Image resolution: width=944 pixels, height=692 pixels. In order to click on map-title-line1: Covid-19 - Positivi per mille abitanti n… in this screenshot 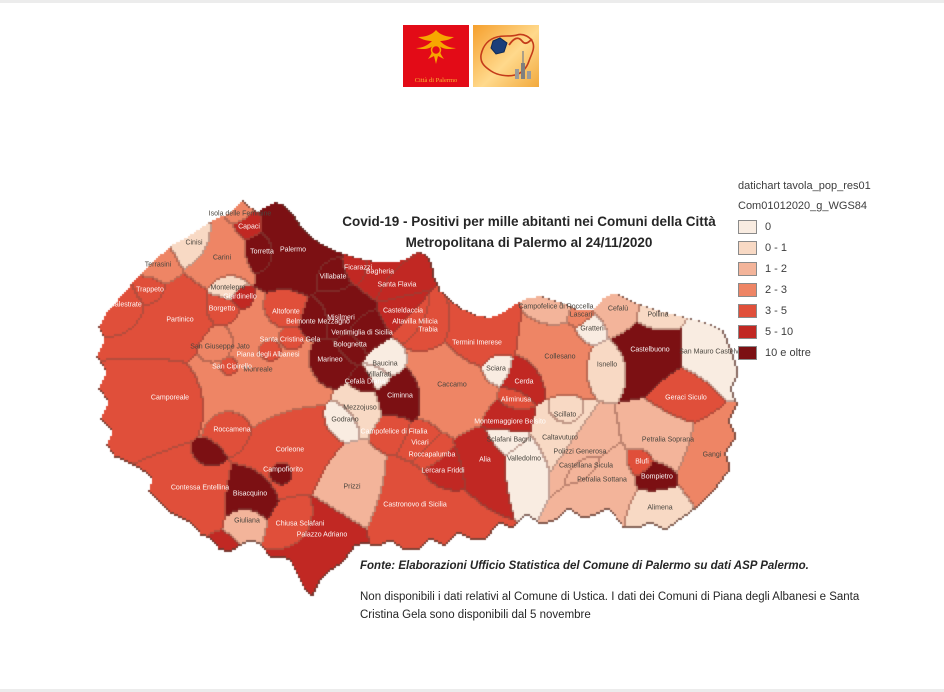, I will do `click(529, 221)`.